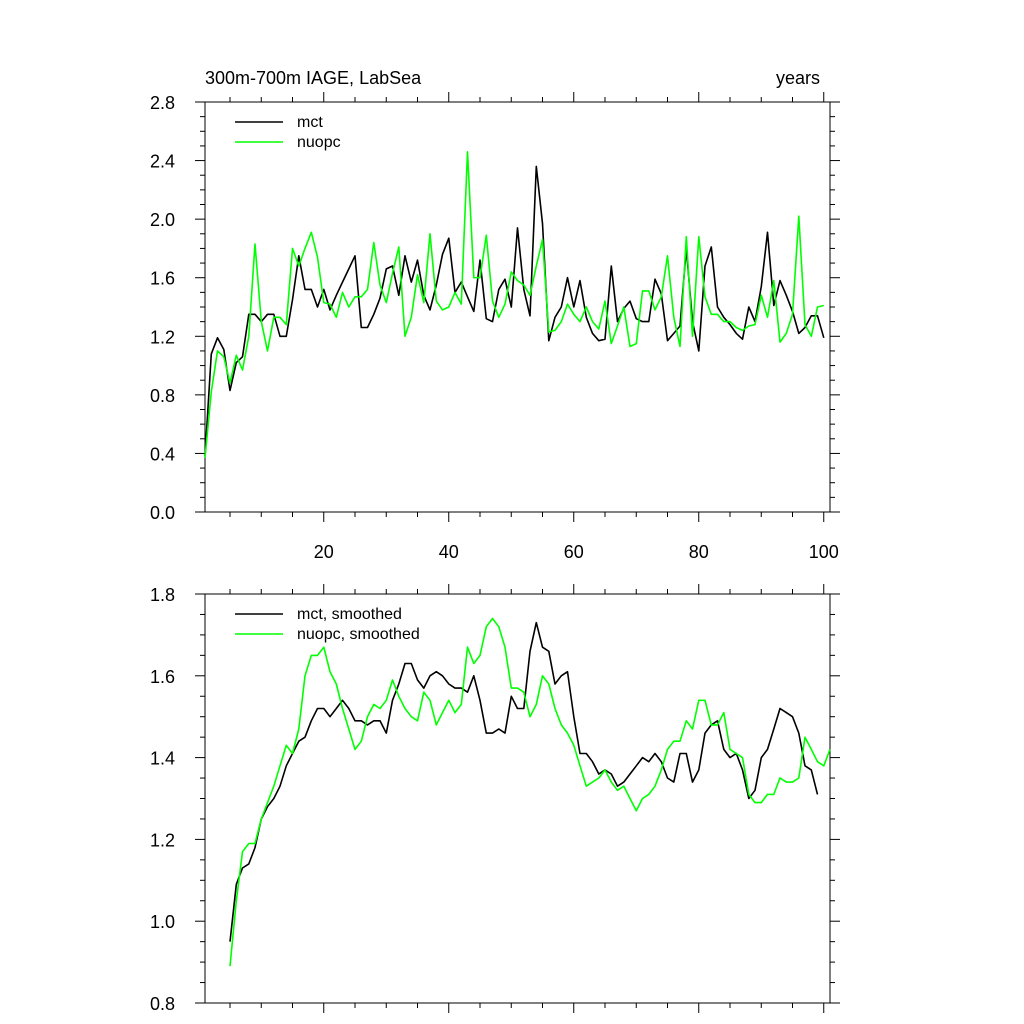  I want to click on chart-title: 300m-700m IAGE, LabSea, so click(313, 78).